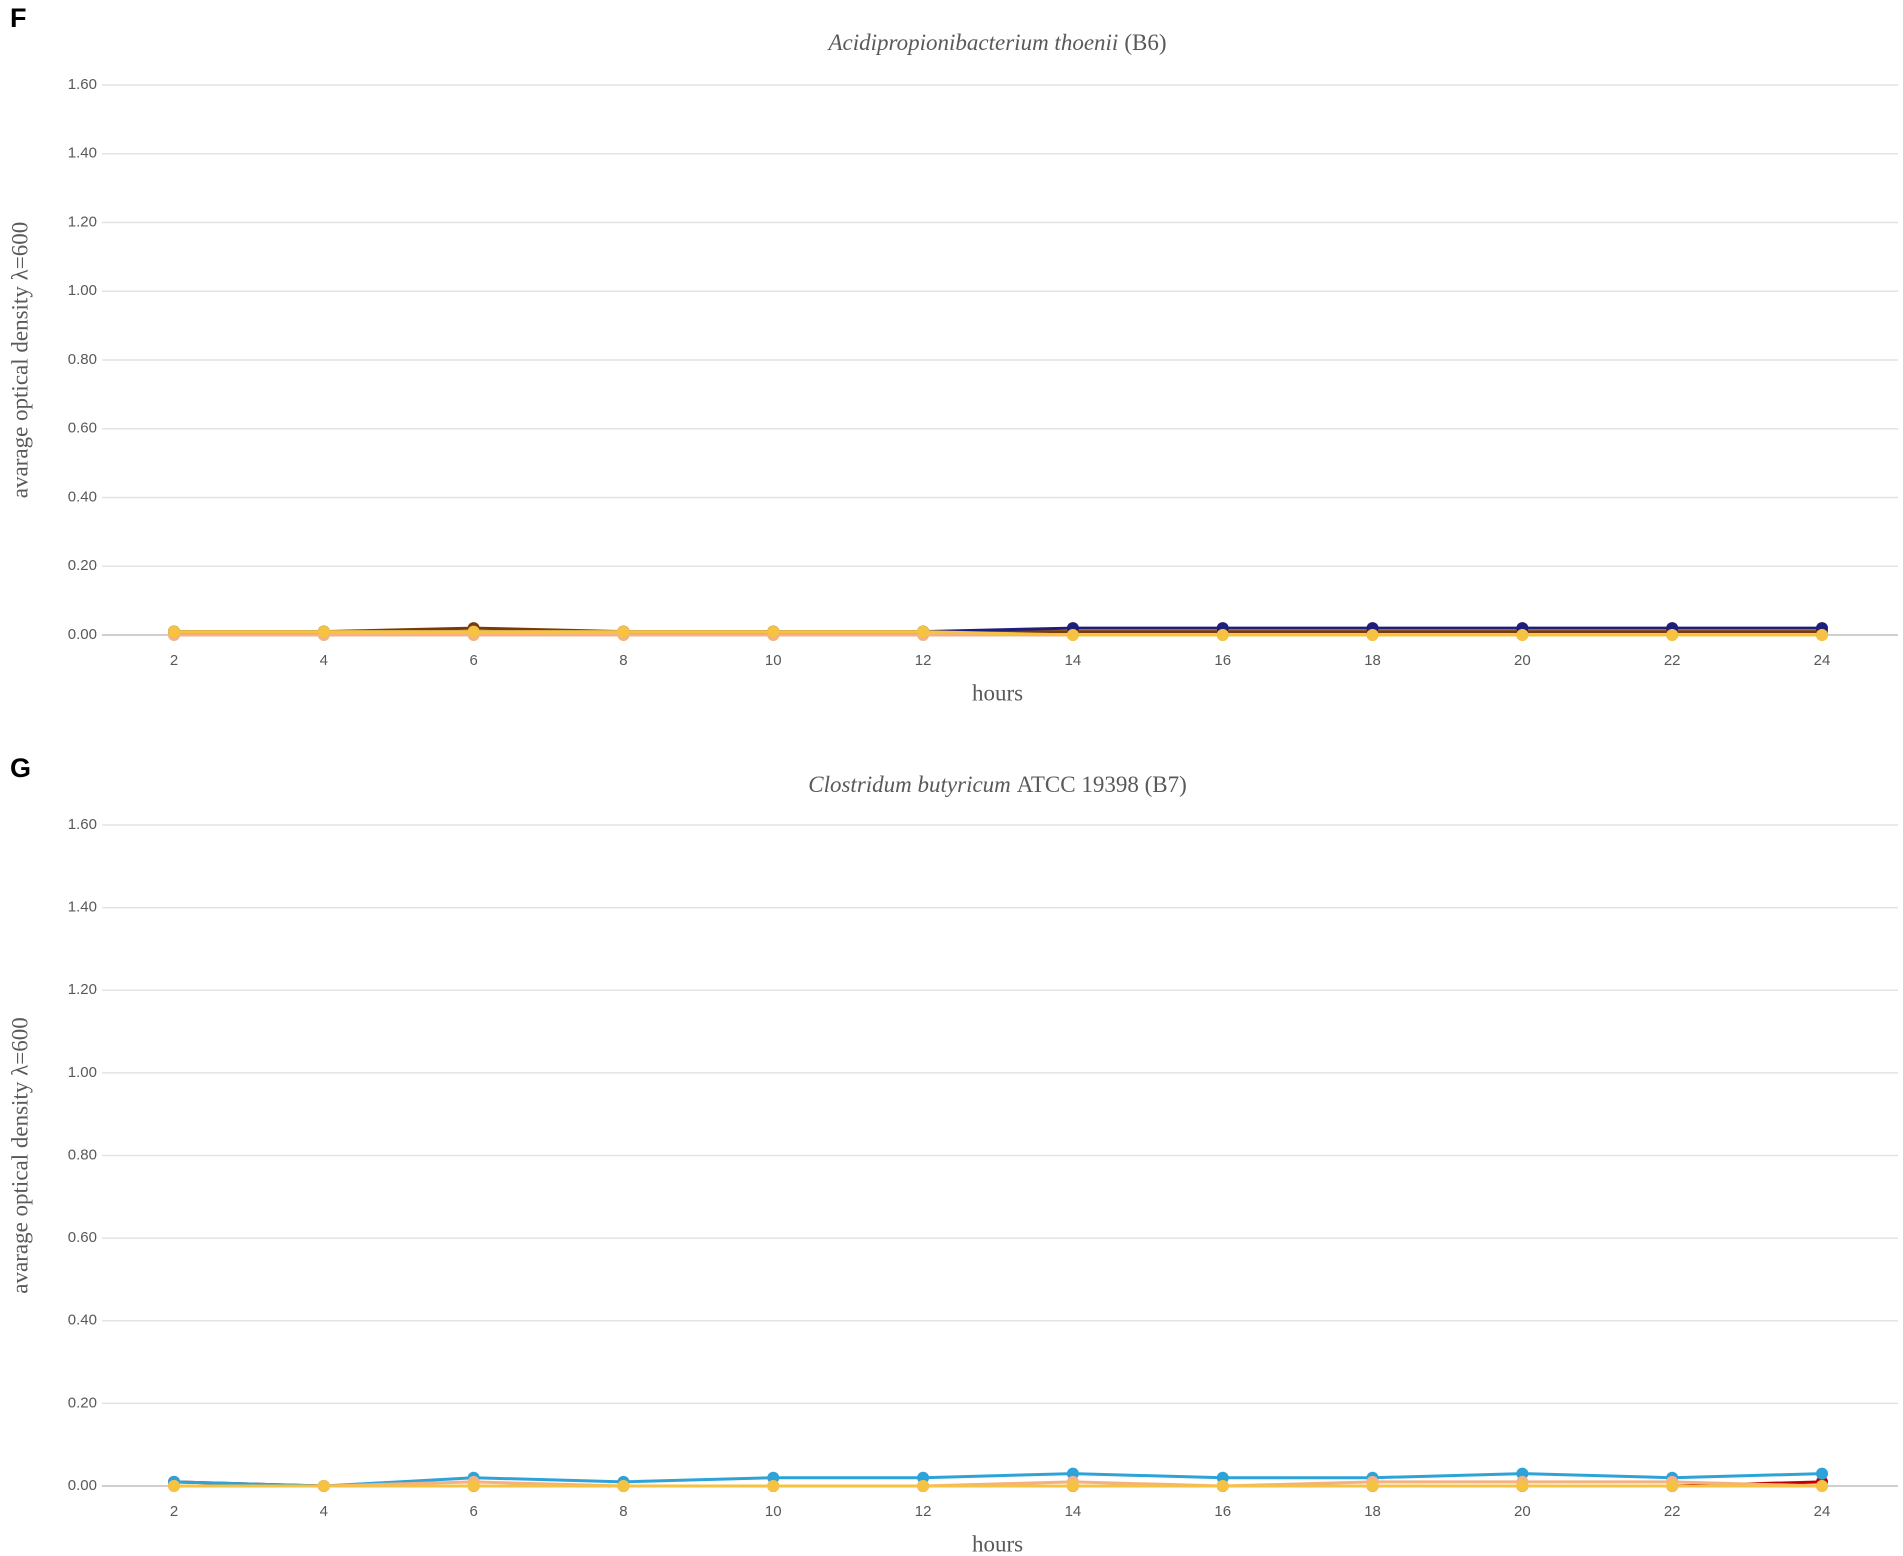  Describe the element at coordinates (1102, 784) in the screenshot. I see `title-strain: ATCC 19398 (B7)` at that location.